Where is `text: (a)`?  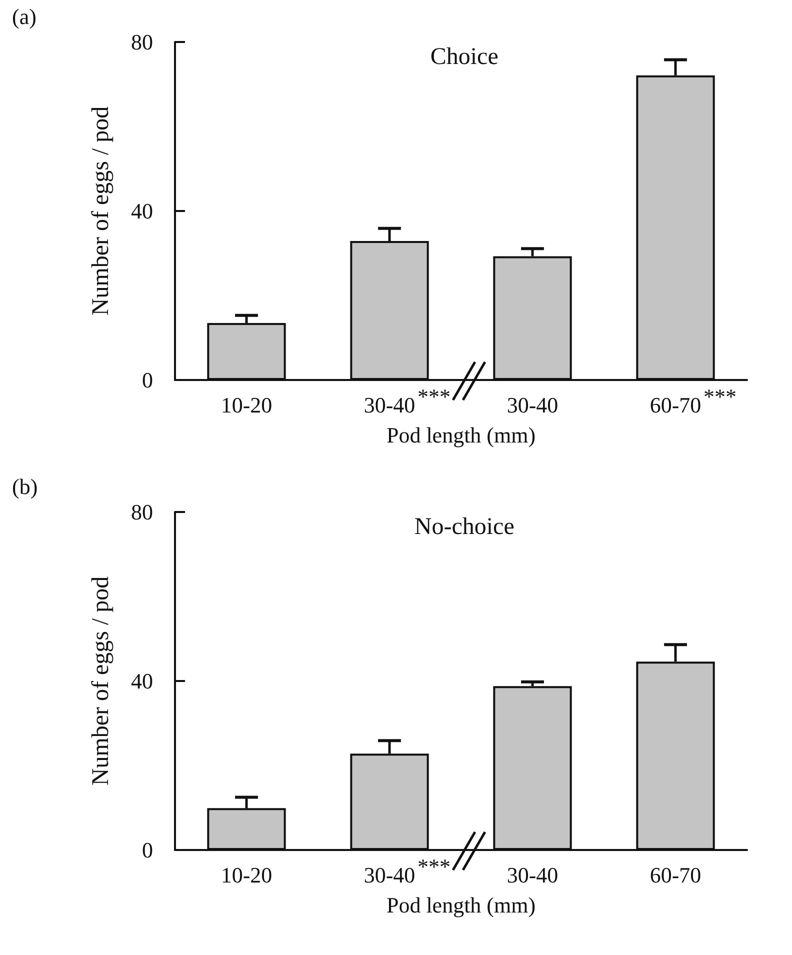
text: (a) is located at coordinates (24, 17).